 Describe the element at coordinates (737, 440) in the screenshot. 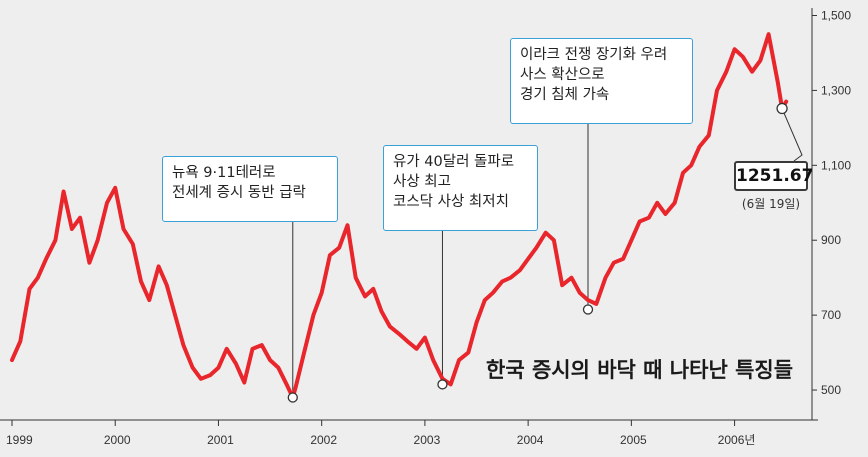

I see `x-tick-label-7: 2006년` at that location.